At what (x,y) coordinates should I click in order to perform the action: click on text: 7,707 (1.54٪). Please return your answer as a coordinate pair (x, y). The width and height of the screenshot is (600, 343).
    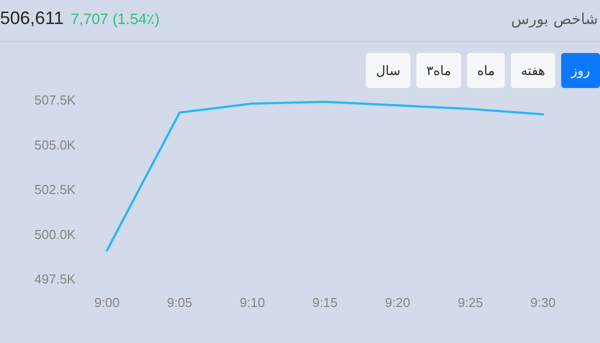
    Looking at the image, I should click on (115, 19).